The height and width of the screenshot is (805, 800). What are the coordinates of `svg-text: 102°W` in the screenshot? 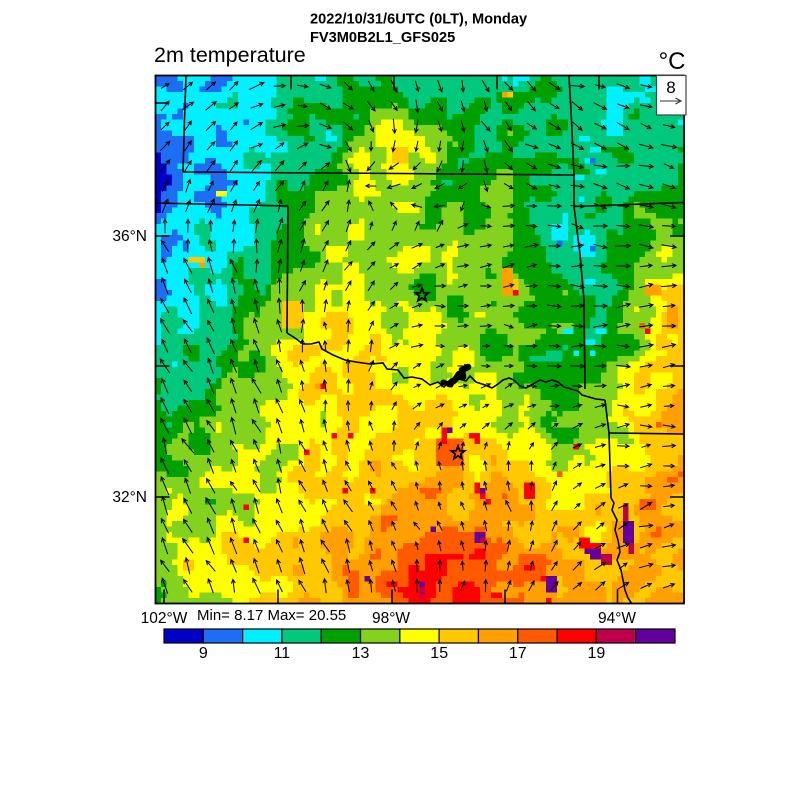 It's located at (164, 618).